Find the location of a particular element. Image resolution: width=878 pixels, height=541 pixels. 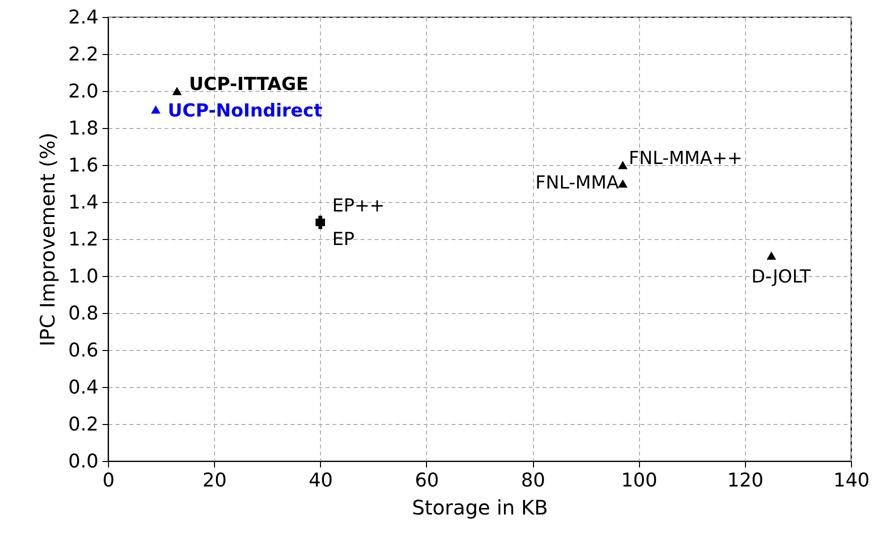

series-label: FNL-MMA is located at coordinates (577, 183).